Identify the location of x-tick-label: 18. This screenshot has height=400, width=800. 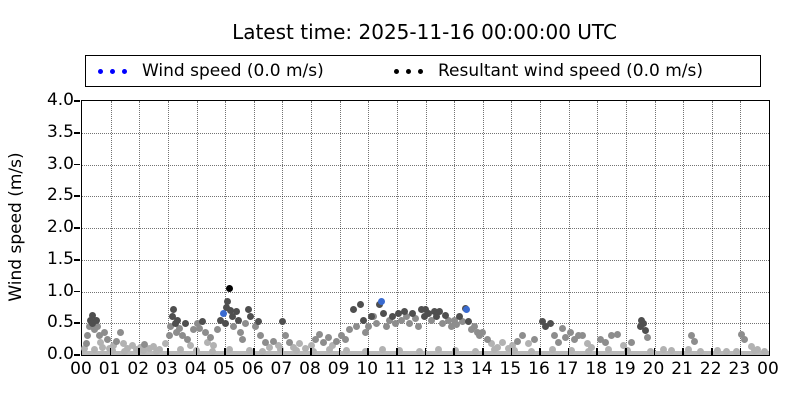
(596, 369).